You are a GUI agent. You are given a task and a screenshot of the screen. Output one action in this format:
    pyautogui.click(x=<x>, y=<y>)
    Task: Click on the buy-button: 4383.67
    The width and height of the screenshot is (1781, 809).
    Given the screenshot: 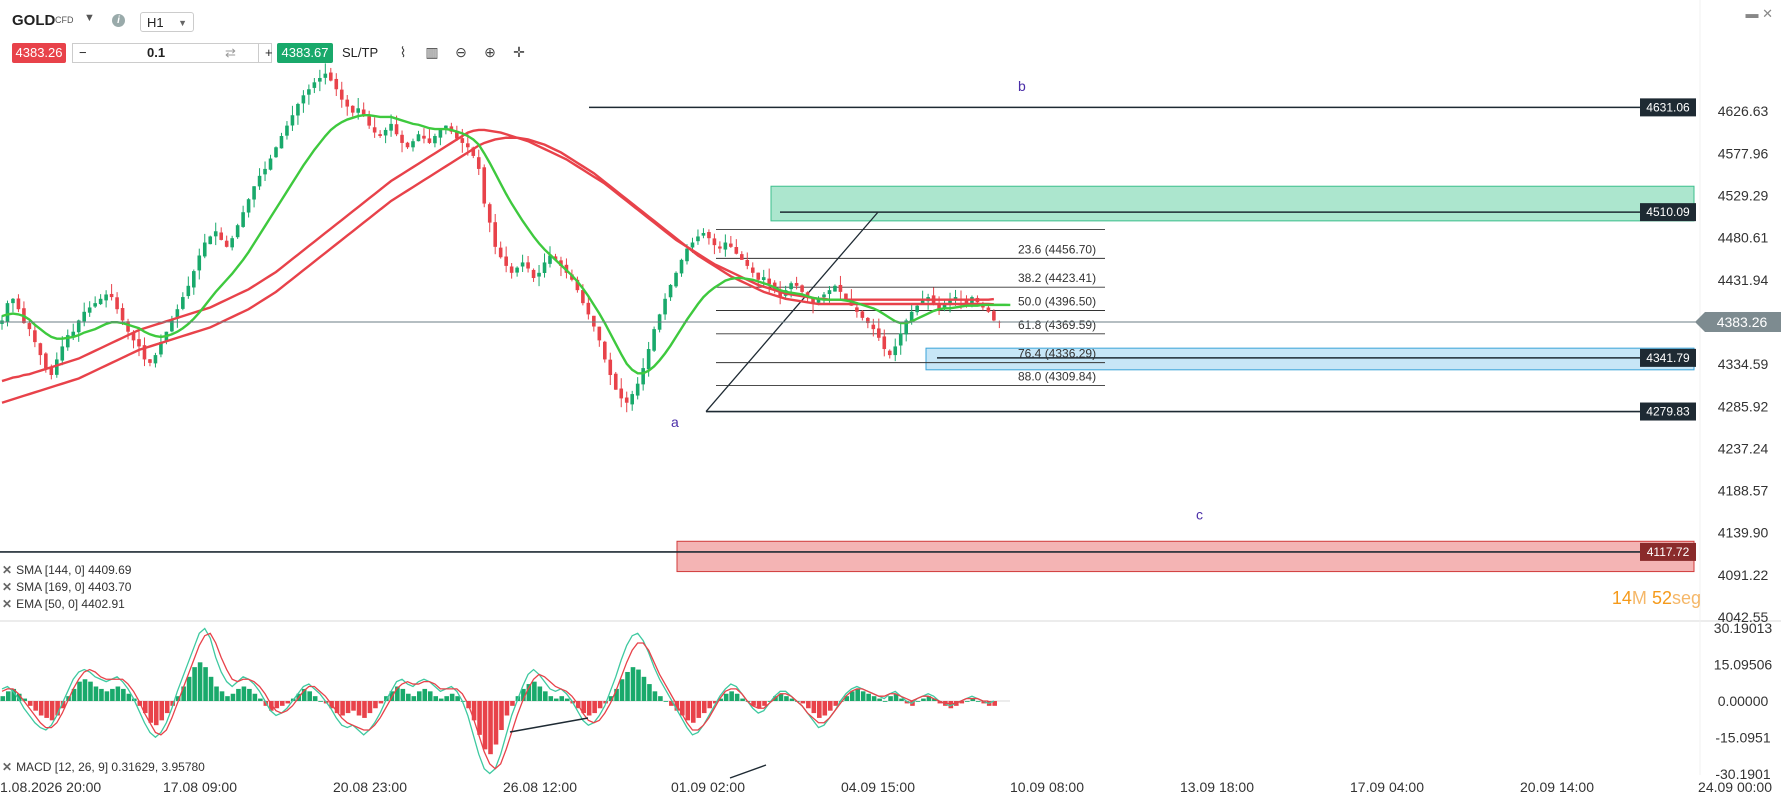 What is the action you would take?
    pyautogui.click(x=305, y=53)
    